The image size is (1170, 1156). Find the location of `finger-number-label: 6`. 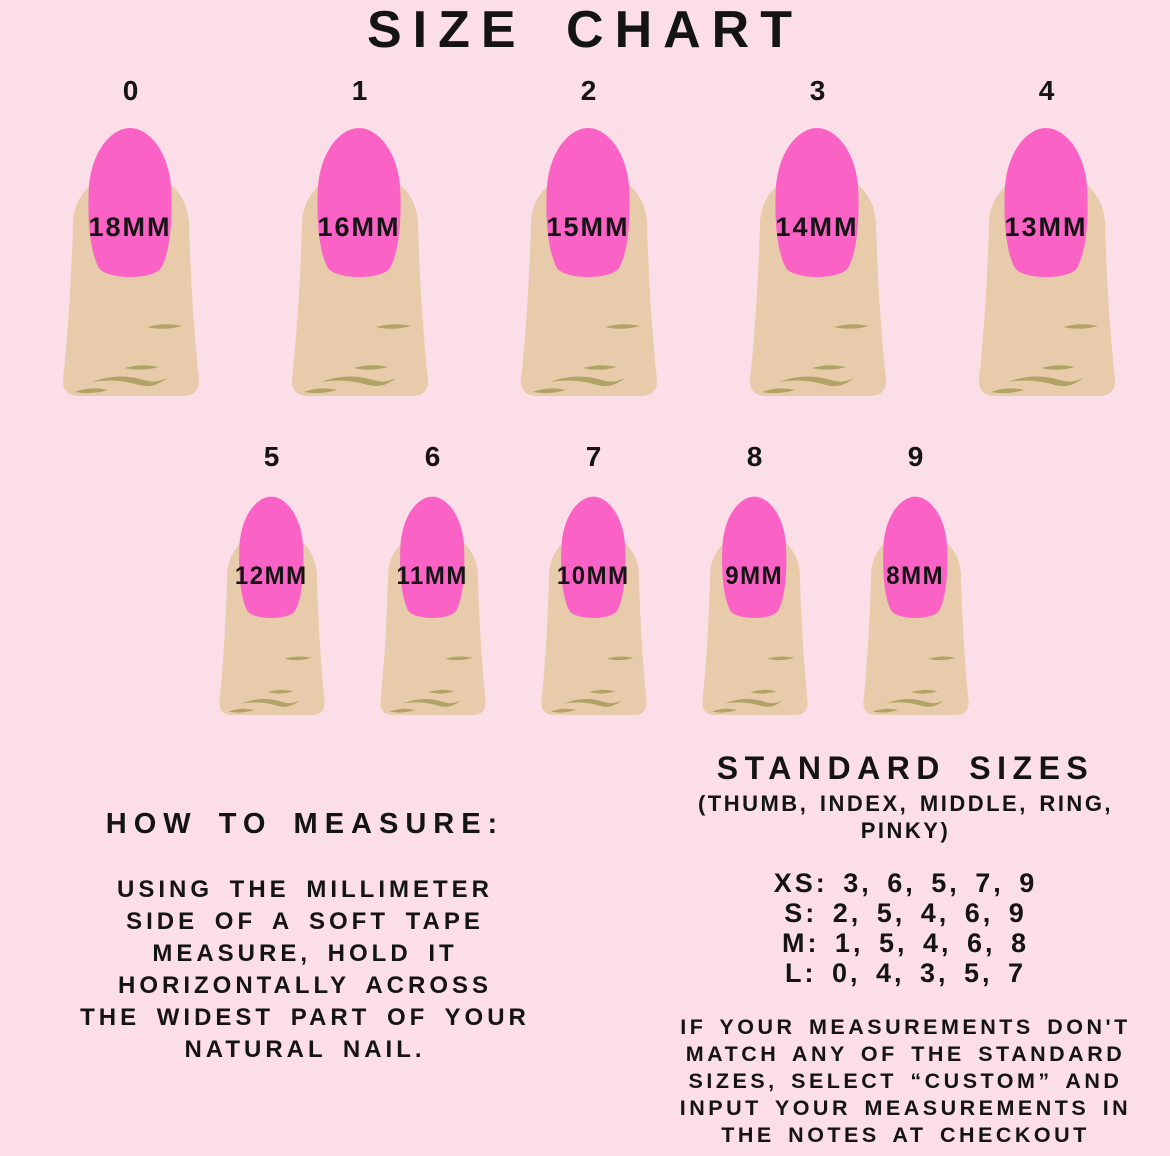

finger-number-label: 6 is located at coordinates (433, 456).